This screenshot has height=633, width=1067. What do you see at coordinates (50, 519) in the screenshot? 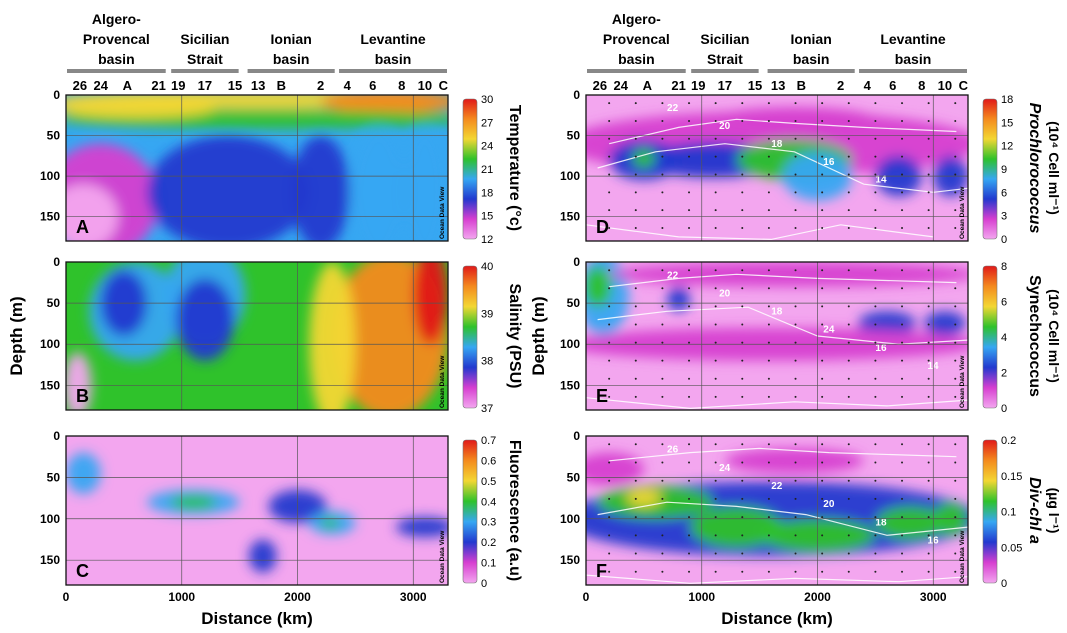
I see `y-tick-label: 100` at bounding box center [50, 519].